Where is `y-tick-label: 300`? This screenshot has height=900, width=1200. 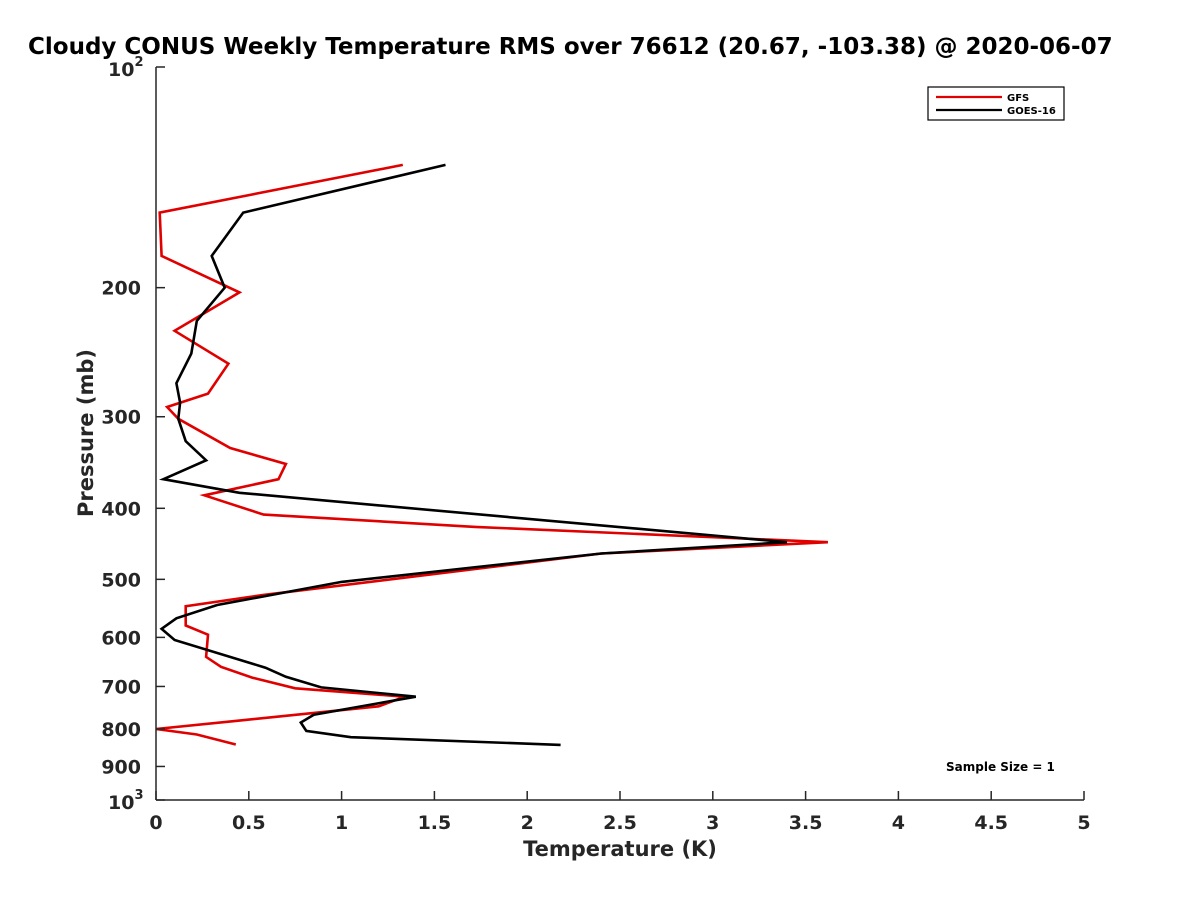
y-tick-label: 300 is located at coordinates (121, 418).